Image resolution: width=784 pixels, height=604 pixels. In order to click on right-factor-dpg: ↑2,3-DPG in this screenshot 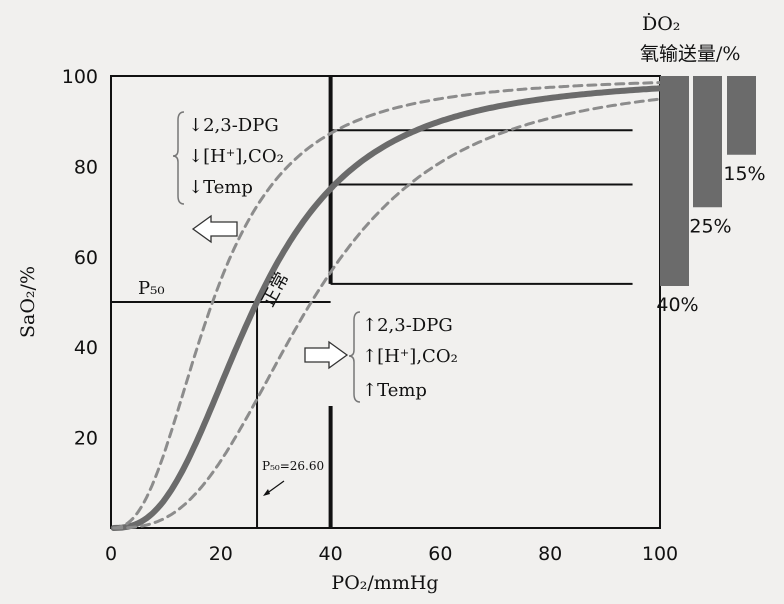, I will do `click(407, 325)`.